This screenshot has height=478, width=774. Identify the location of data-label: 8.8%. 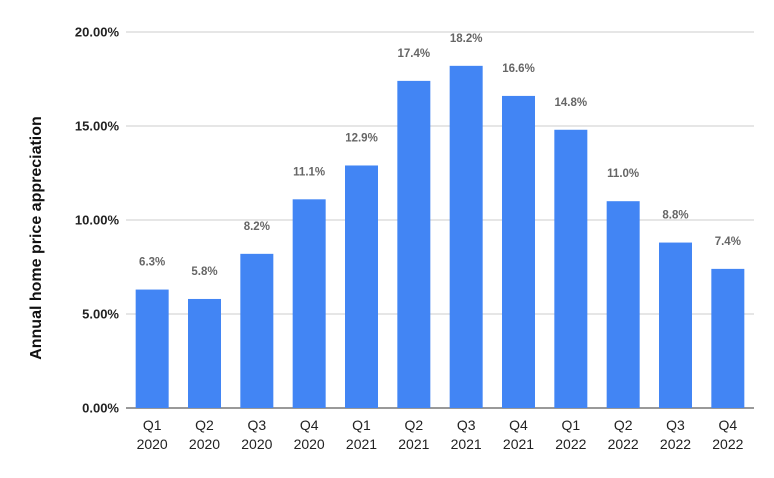
(675, 216).